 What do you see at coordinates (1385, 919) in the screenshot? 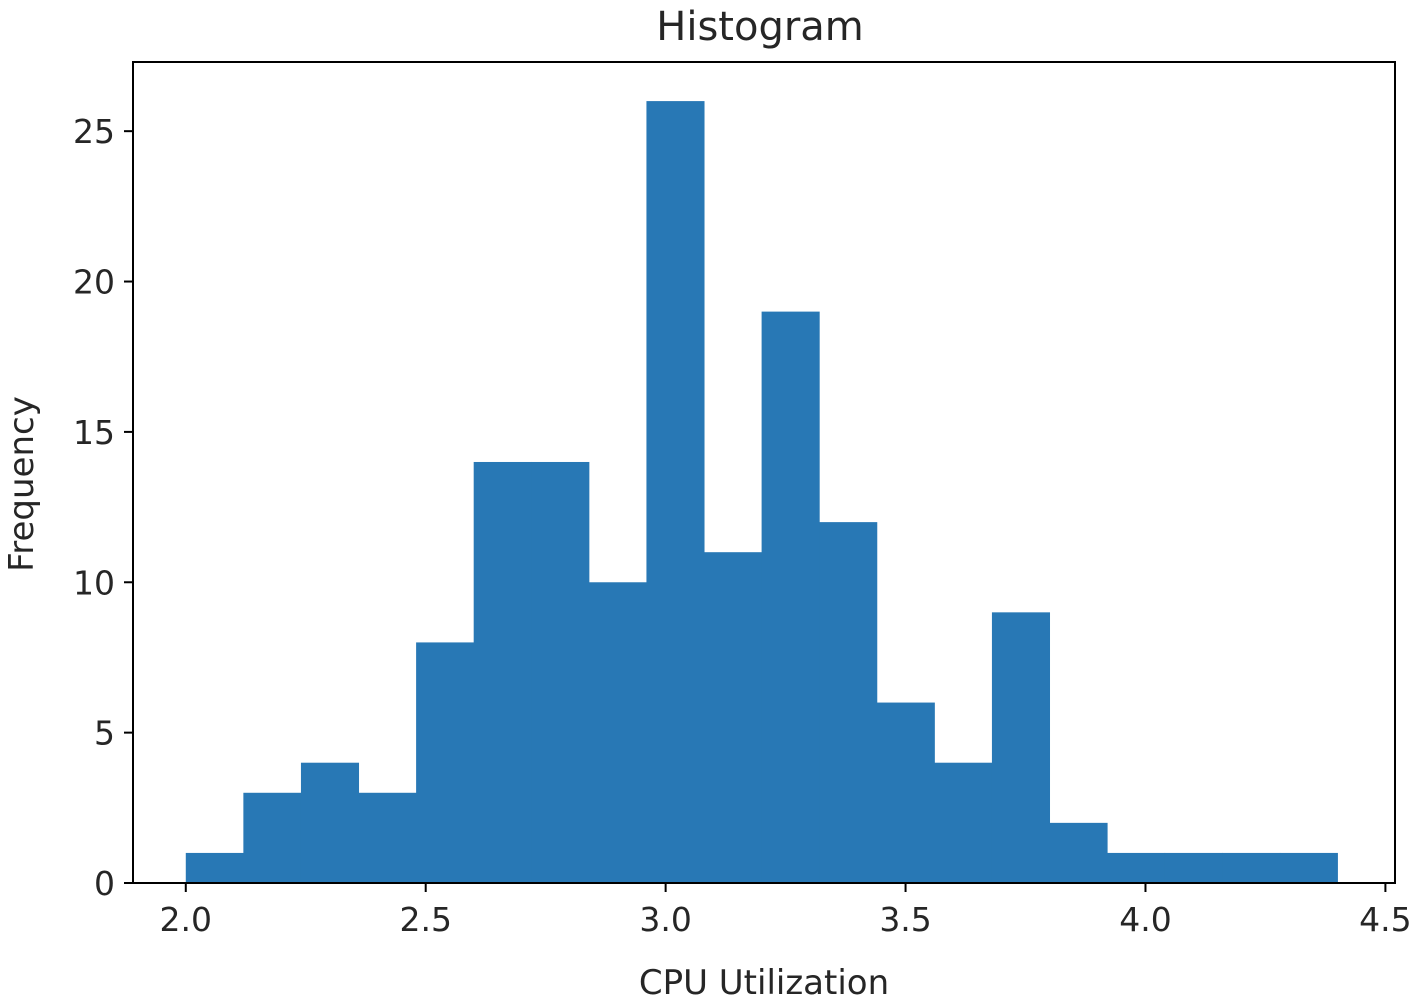
I see `x-tick-label: 4.5` at bounding box center [1385, 919].